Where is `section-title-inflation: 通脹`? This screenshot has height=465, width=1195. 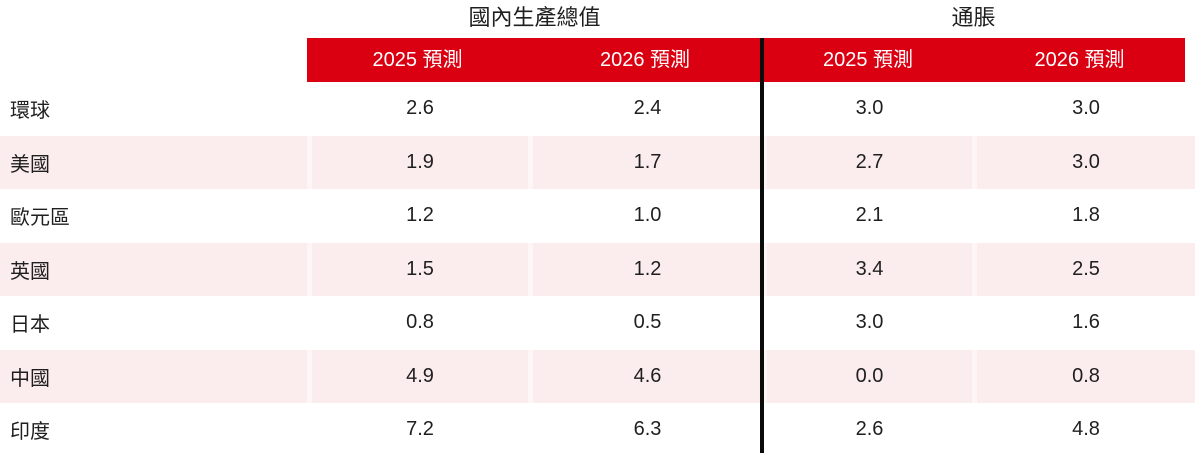
section-title-inflation: 通脹 is located at coordinates (973, 17).